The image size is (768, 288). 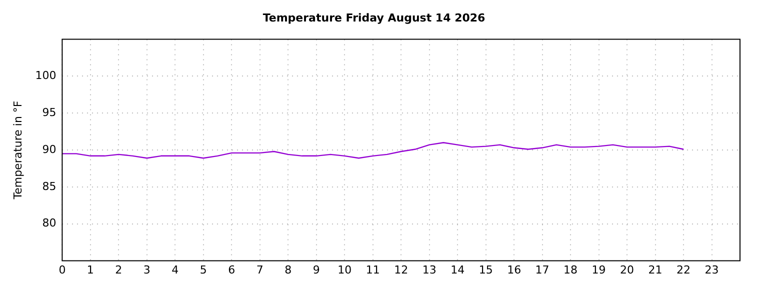 What do you see at coordinates (62, 269) in the screenshot?
I see `x-tick-label: 0` at bounding box center [62, 269].